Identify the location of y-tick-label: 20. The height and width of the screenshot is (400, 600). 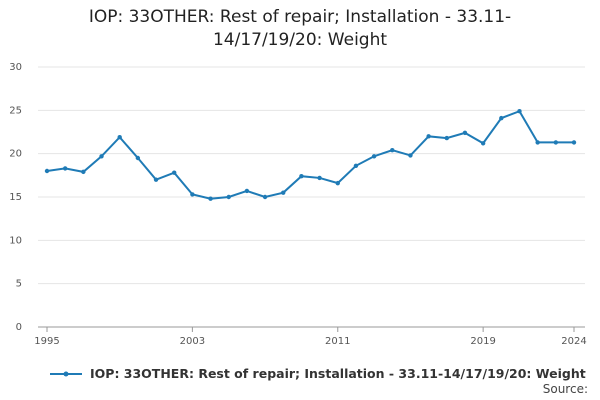
(15, 154).